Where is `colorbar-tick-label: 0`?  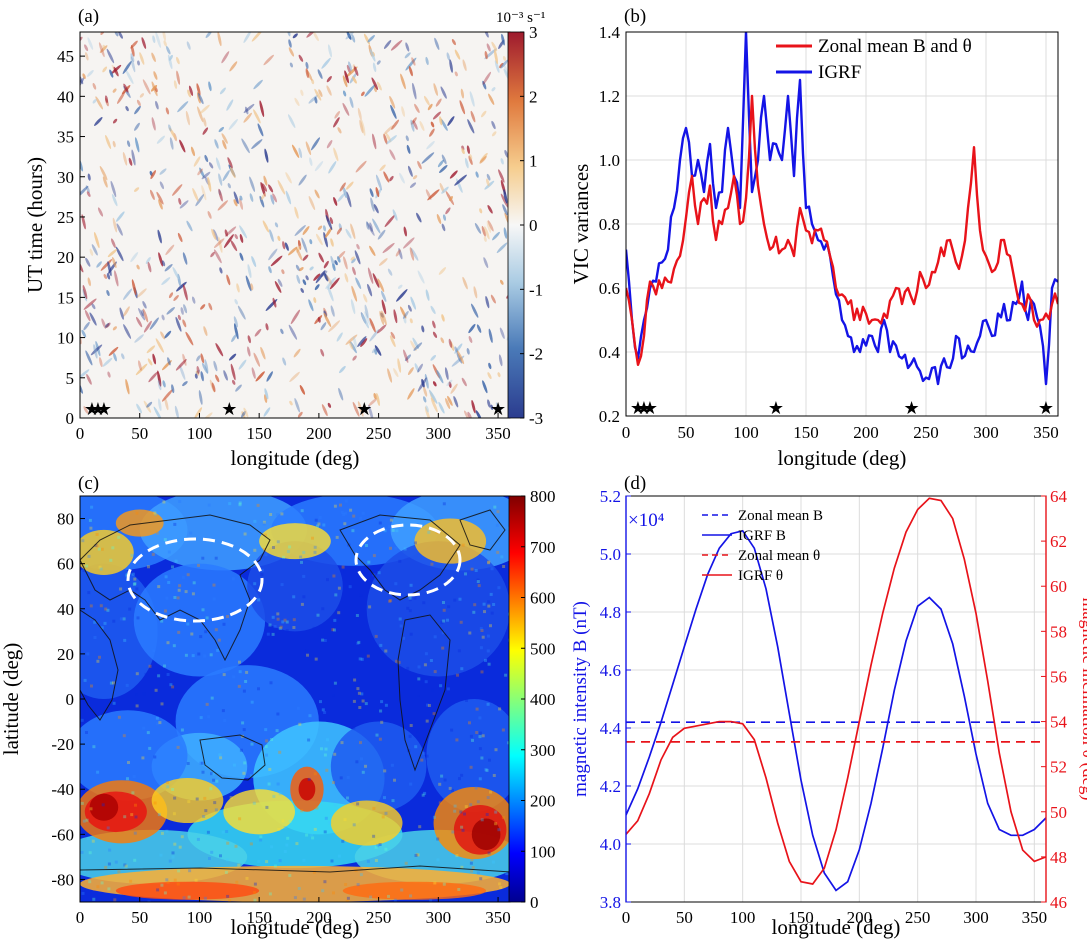
colorbar-tick-label: 0 is located at coordinates (533, 225).